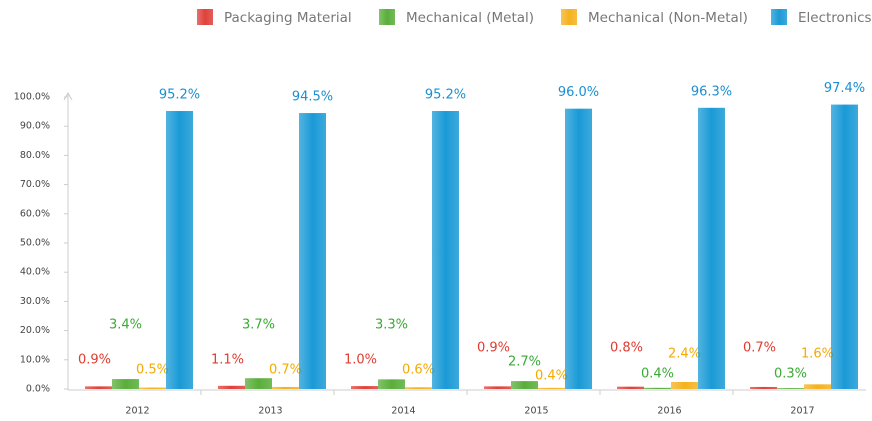 This screenshot has height=421, width=872. Describe the element at coordinates (288, 18) in the screenshot. I see `legend-label: Packaging Material` at that location.